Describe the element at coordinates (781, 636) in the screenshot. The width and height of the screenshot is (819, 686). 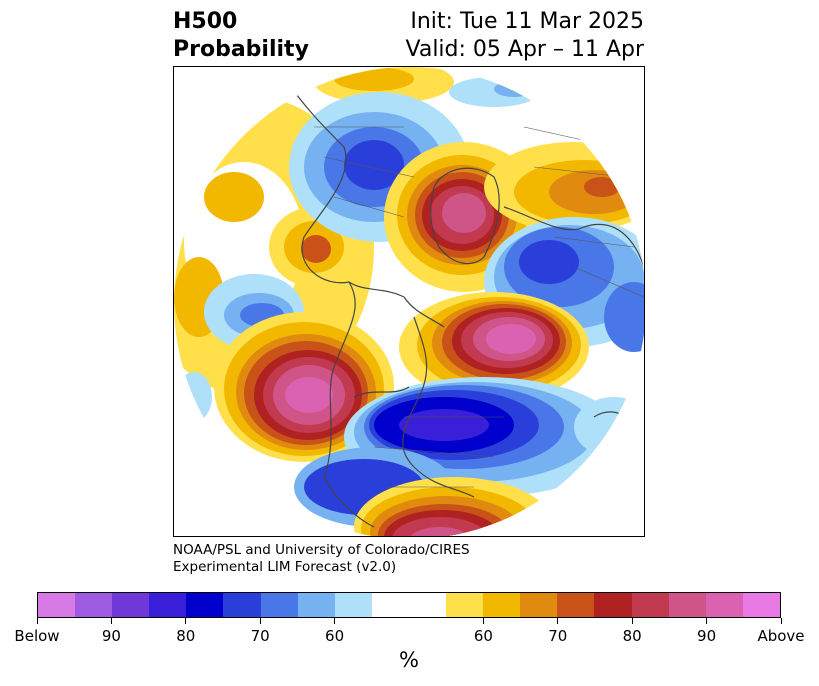
I see `colorbar-tick-label: Above` at that location.